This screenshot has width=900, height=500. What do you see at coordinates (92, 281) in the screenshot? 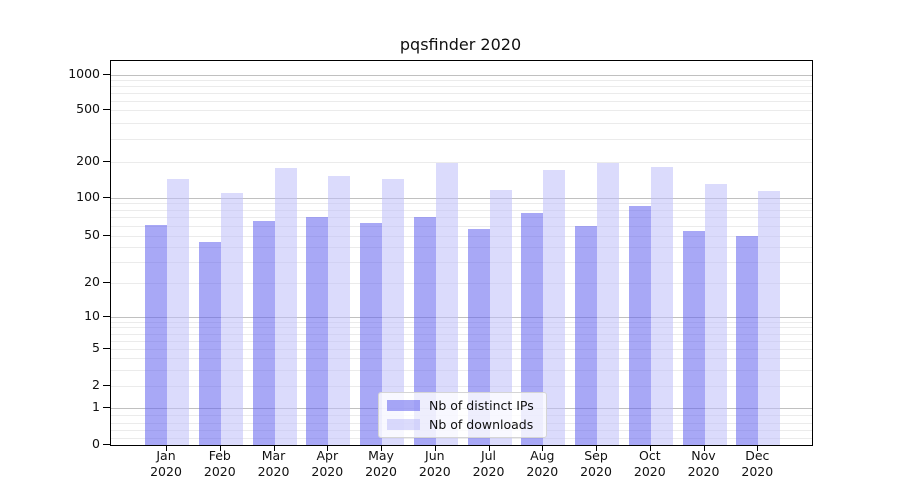
I see `y-tick-label: 20` at bounding box center [92, 281].